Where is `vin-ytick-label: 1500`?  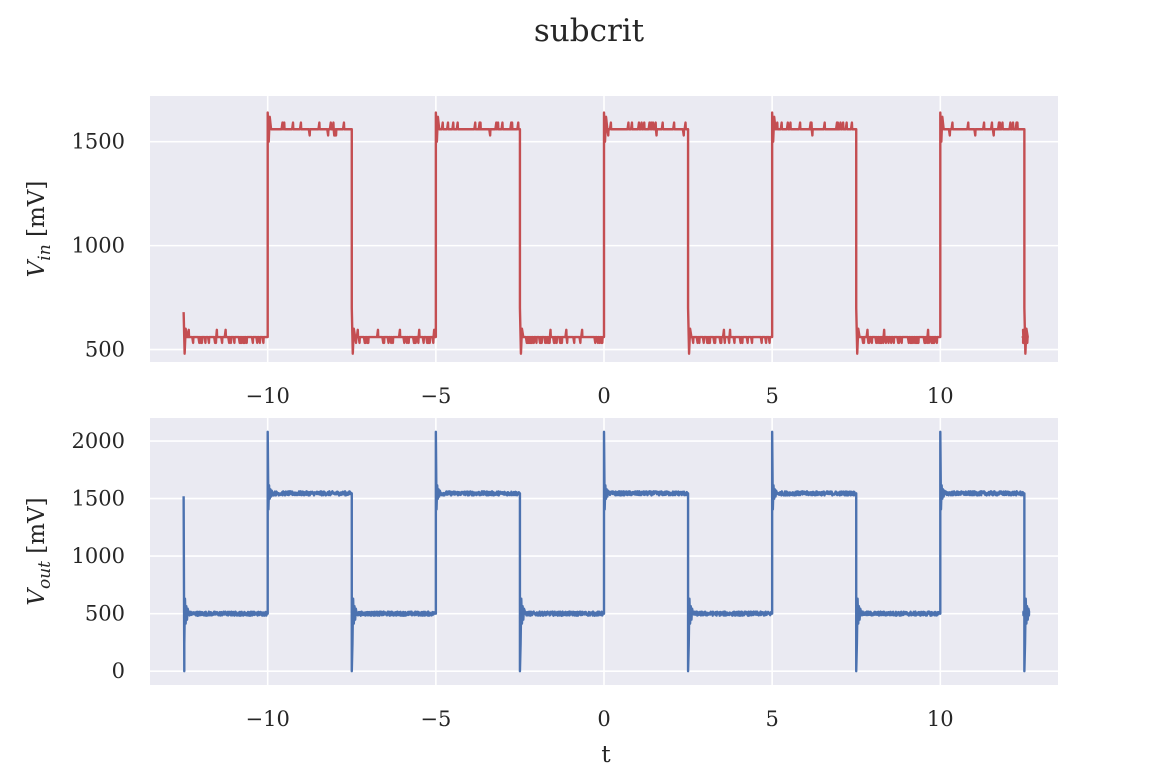 vin-ytick-label: 1500 is located at coordinates (98, 142).